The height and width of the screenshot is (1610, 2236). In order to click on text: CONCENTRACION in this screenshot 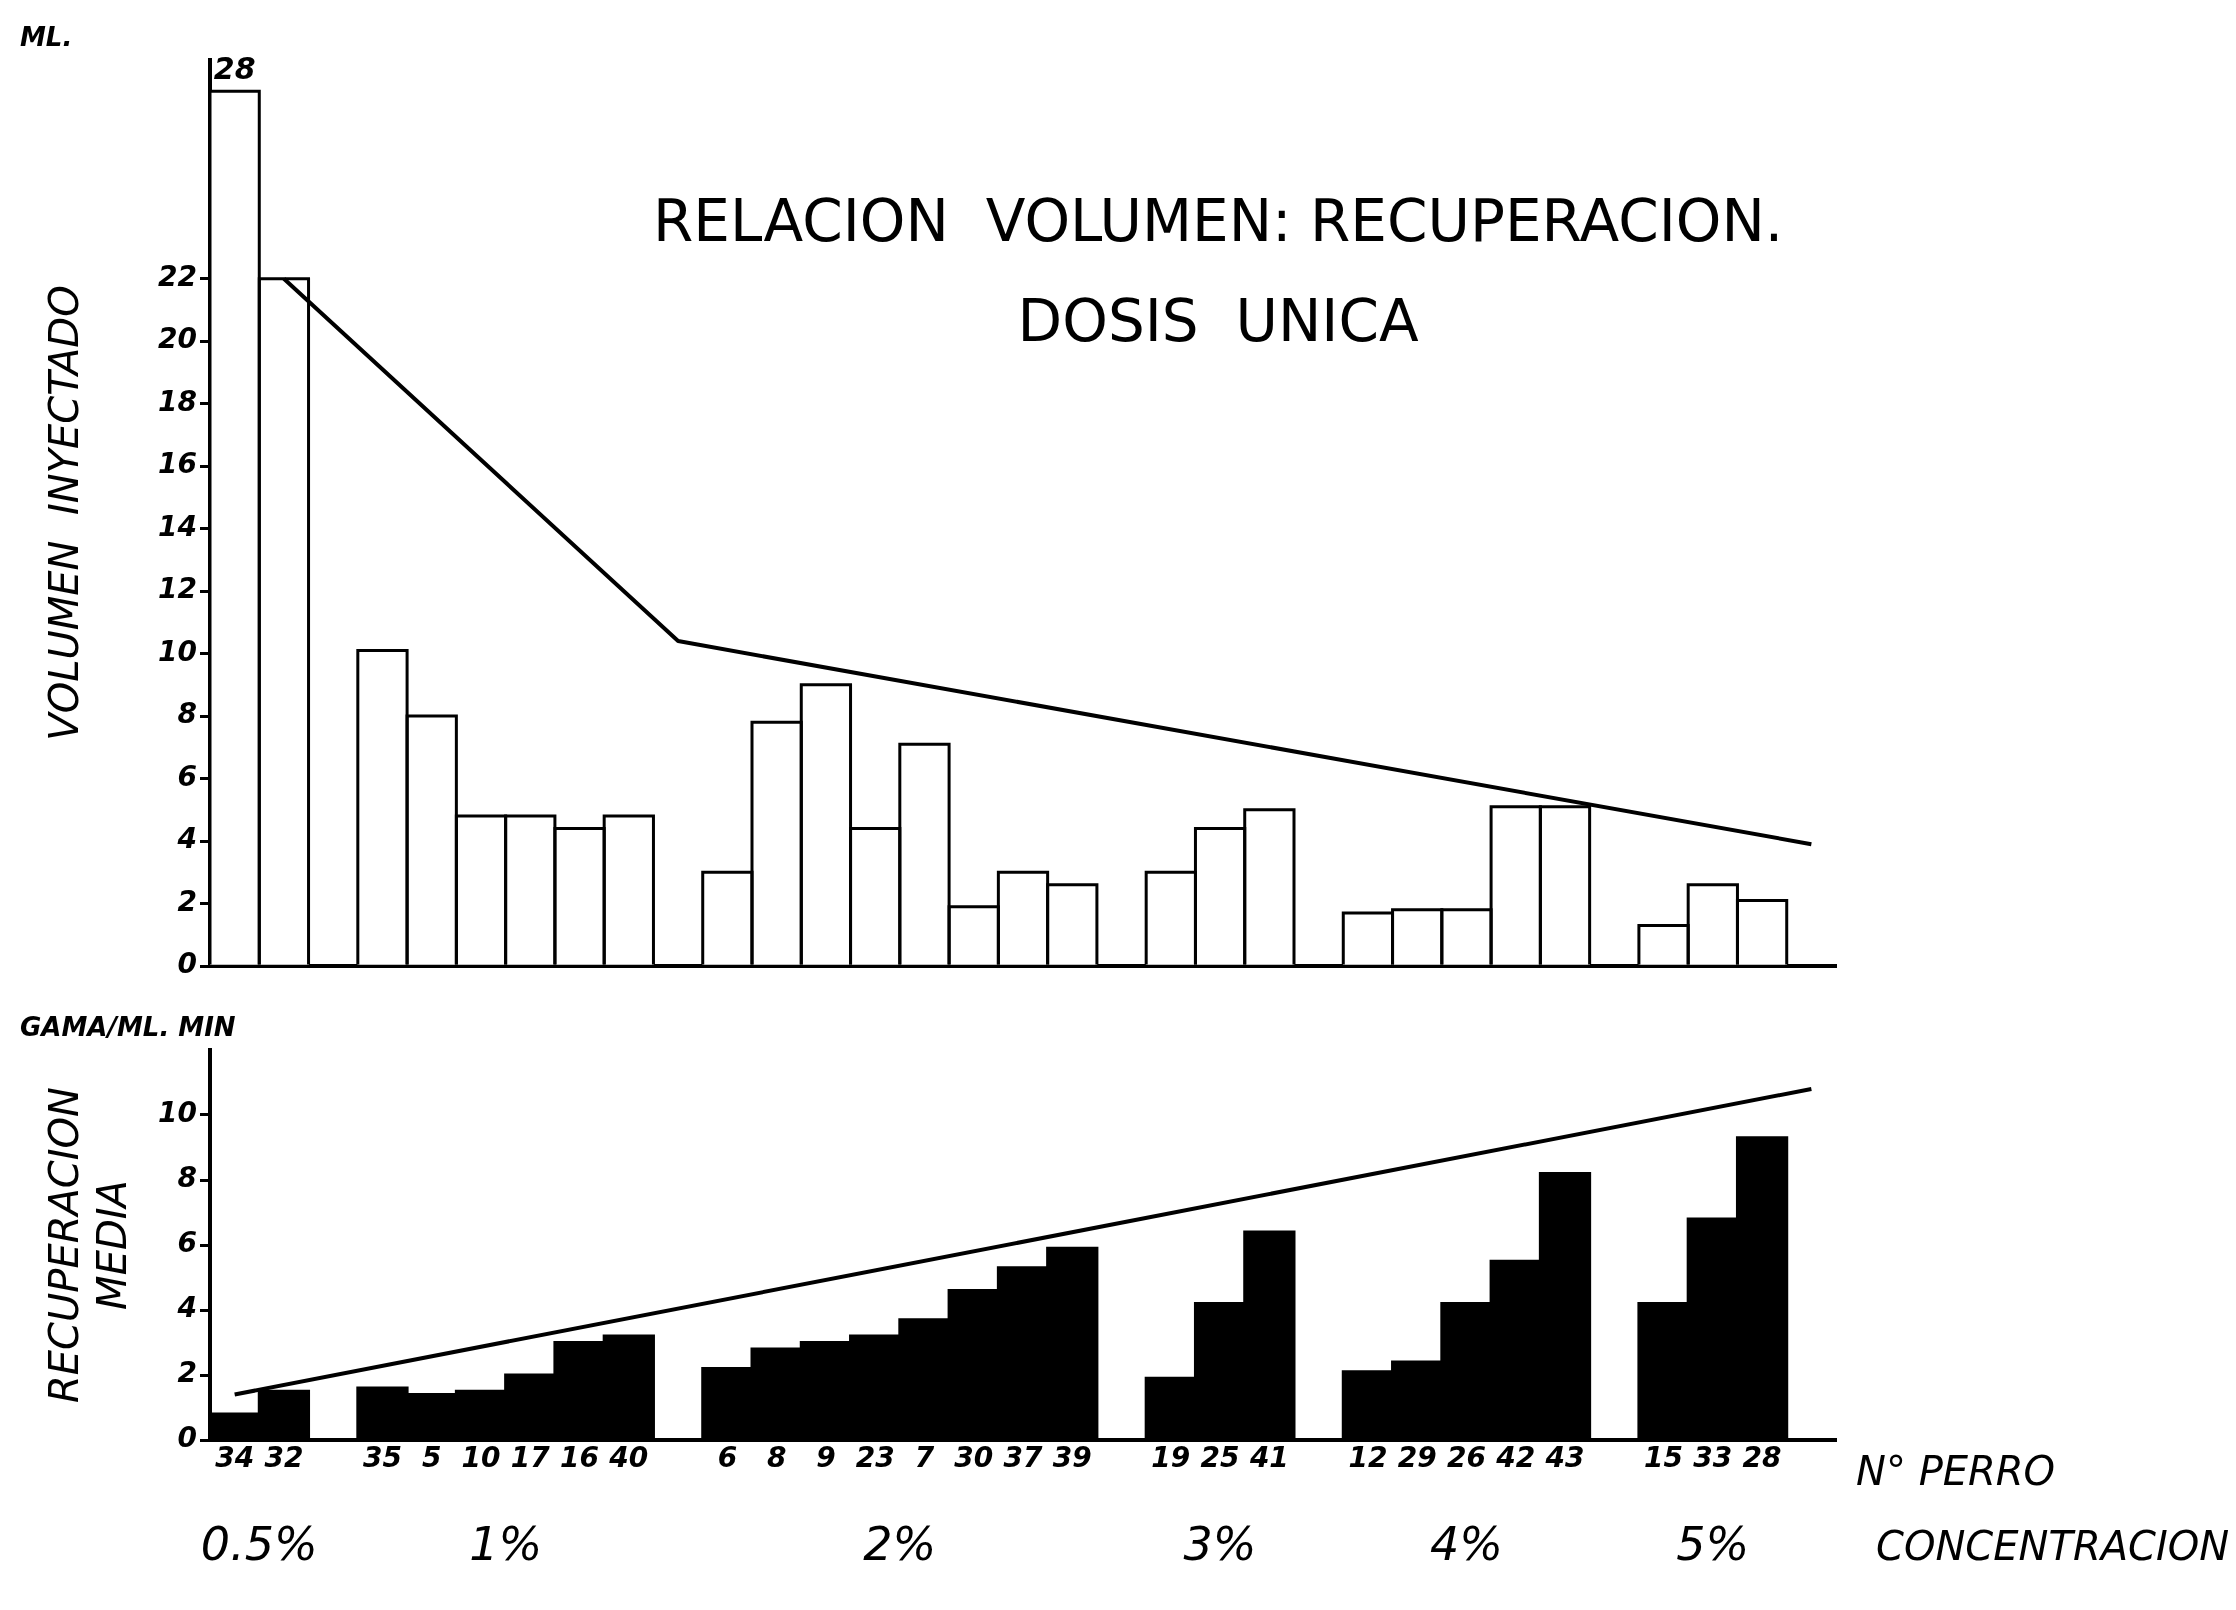, I will do `click(2053, 1546)`.